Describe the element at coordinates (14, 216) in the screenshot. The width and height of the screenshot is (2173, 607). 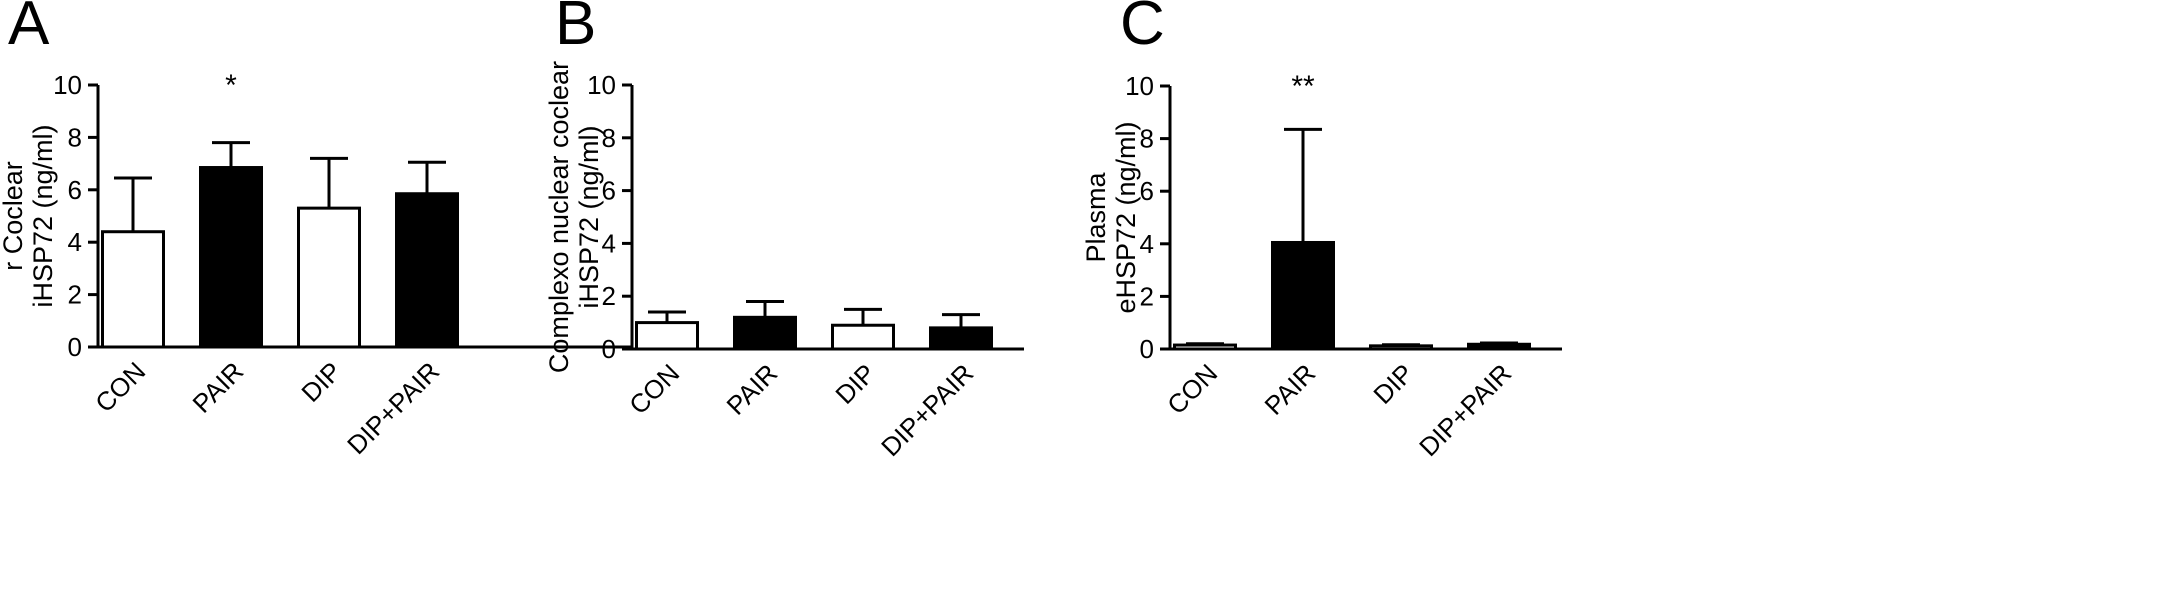
I see `y-axis-label: r Coclear` at that location.